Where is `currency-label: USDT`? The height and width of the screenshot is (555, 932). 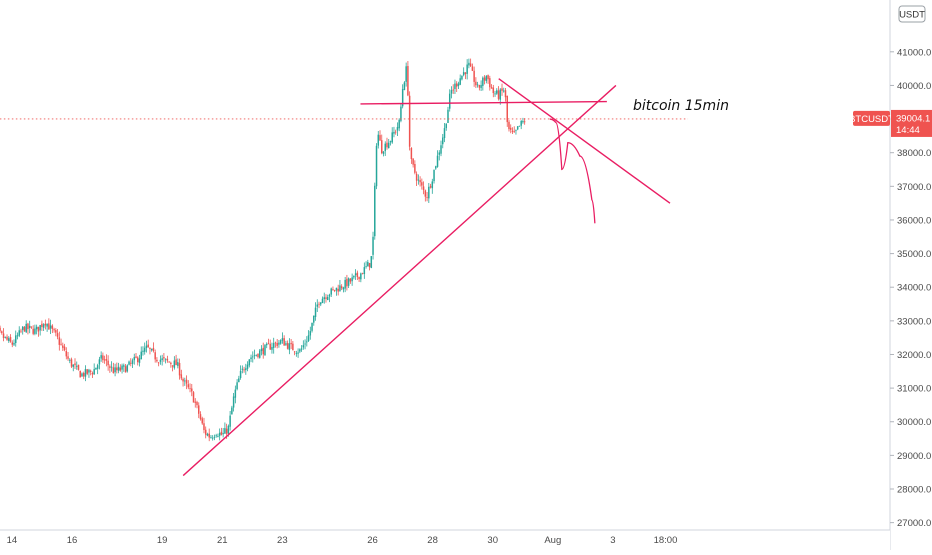
currency-label: USDT is located at coordinates (912, 15).